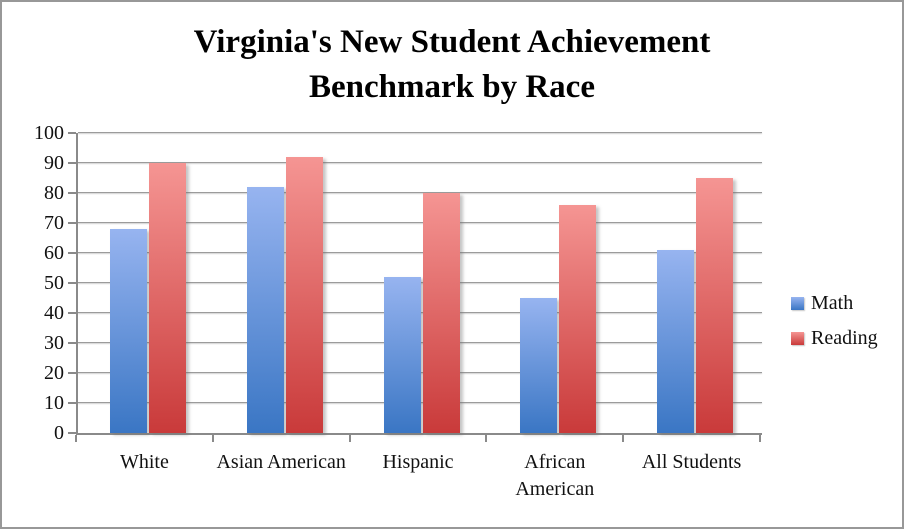  I want to click on y-axis-label-30: 30, so click(54, 343).